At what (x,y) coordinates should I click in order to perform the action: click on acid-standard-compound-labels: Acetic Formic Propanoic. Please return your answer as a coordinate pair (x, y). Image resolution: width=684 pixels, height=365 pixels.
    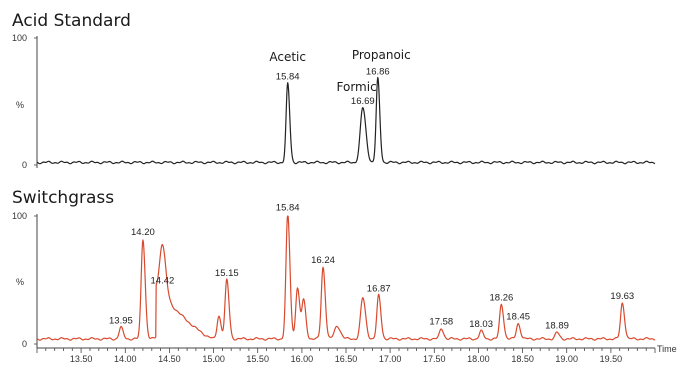
    Looking at the image, I should click on (339, 71).